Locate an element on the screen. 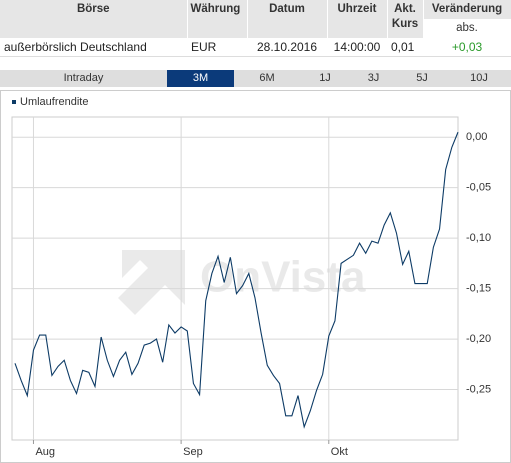  y-tick-label: -0,05 is located at coordinates (478, 188).